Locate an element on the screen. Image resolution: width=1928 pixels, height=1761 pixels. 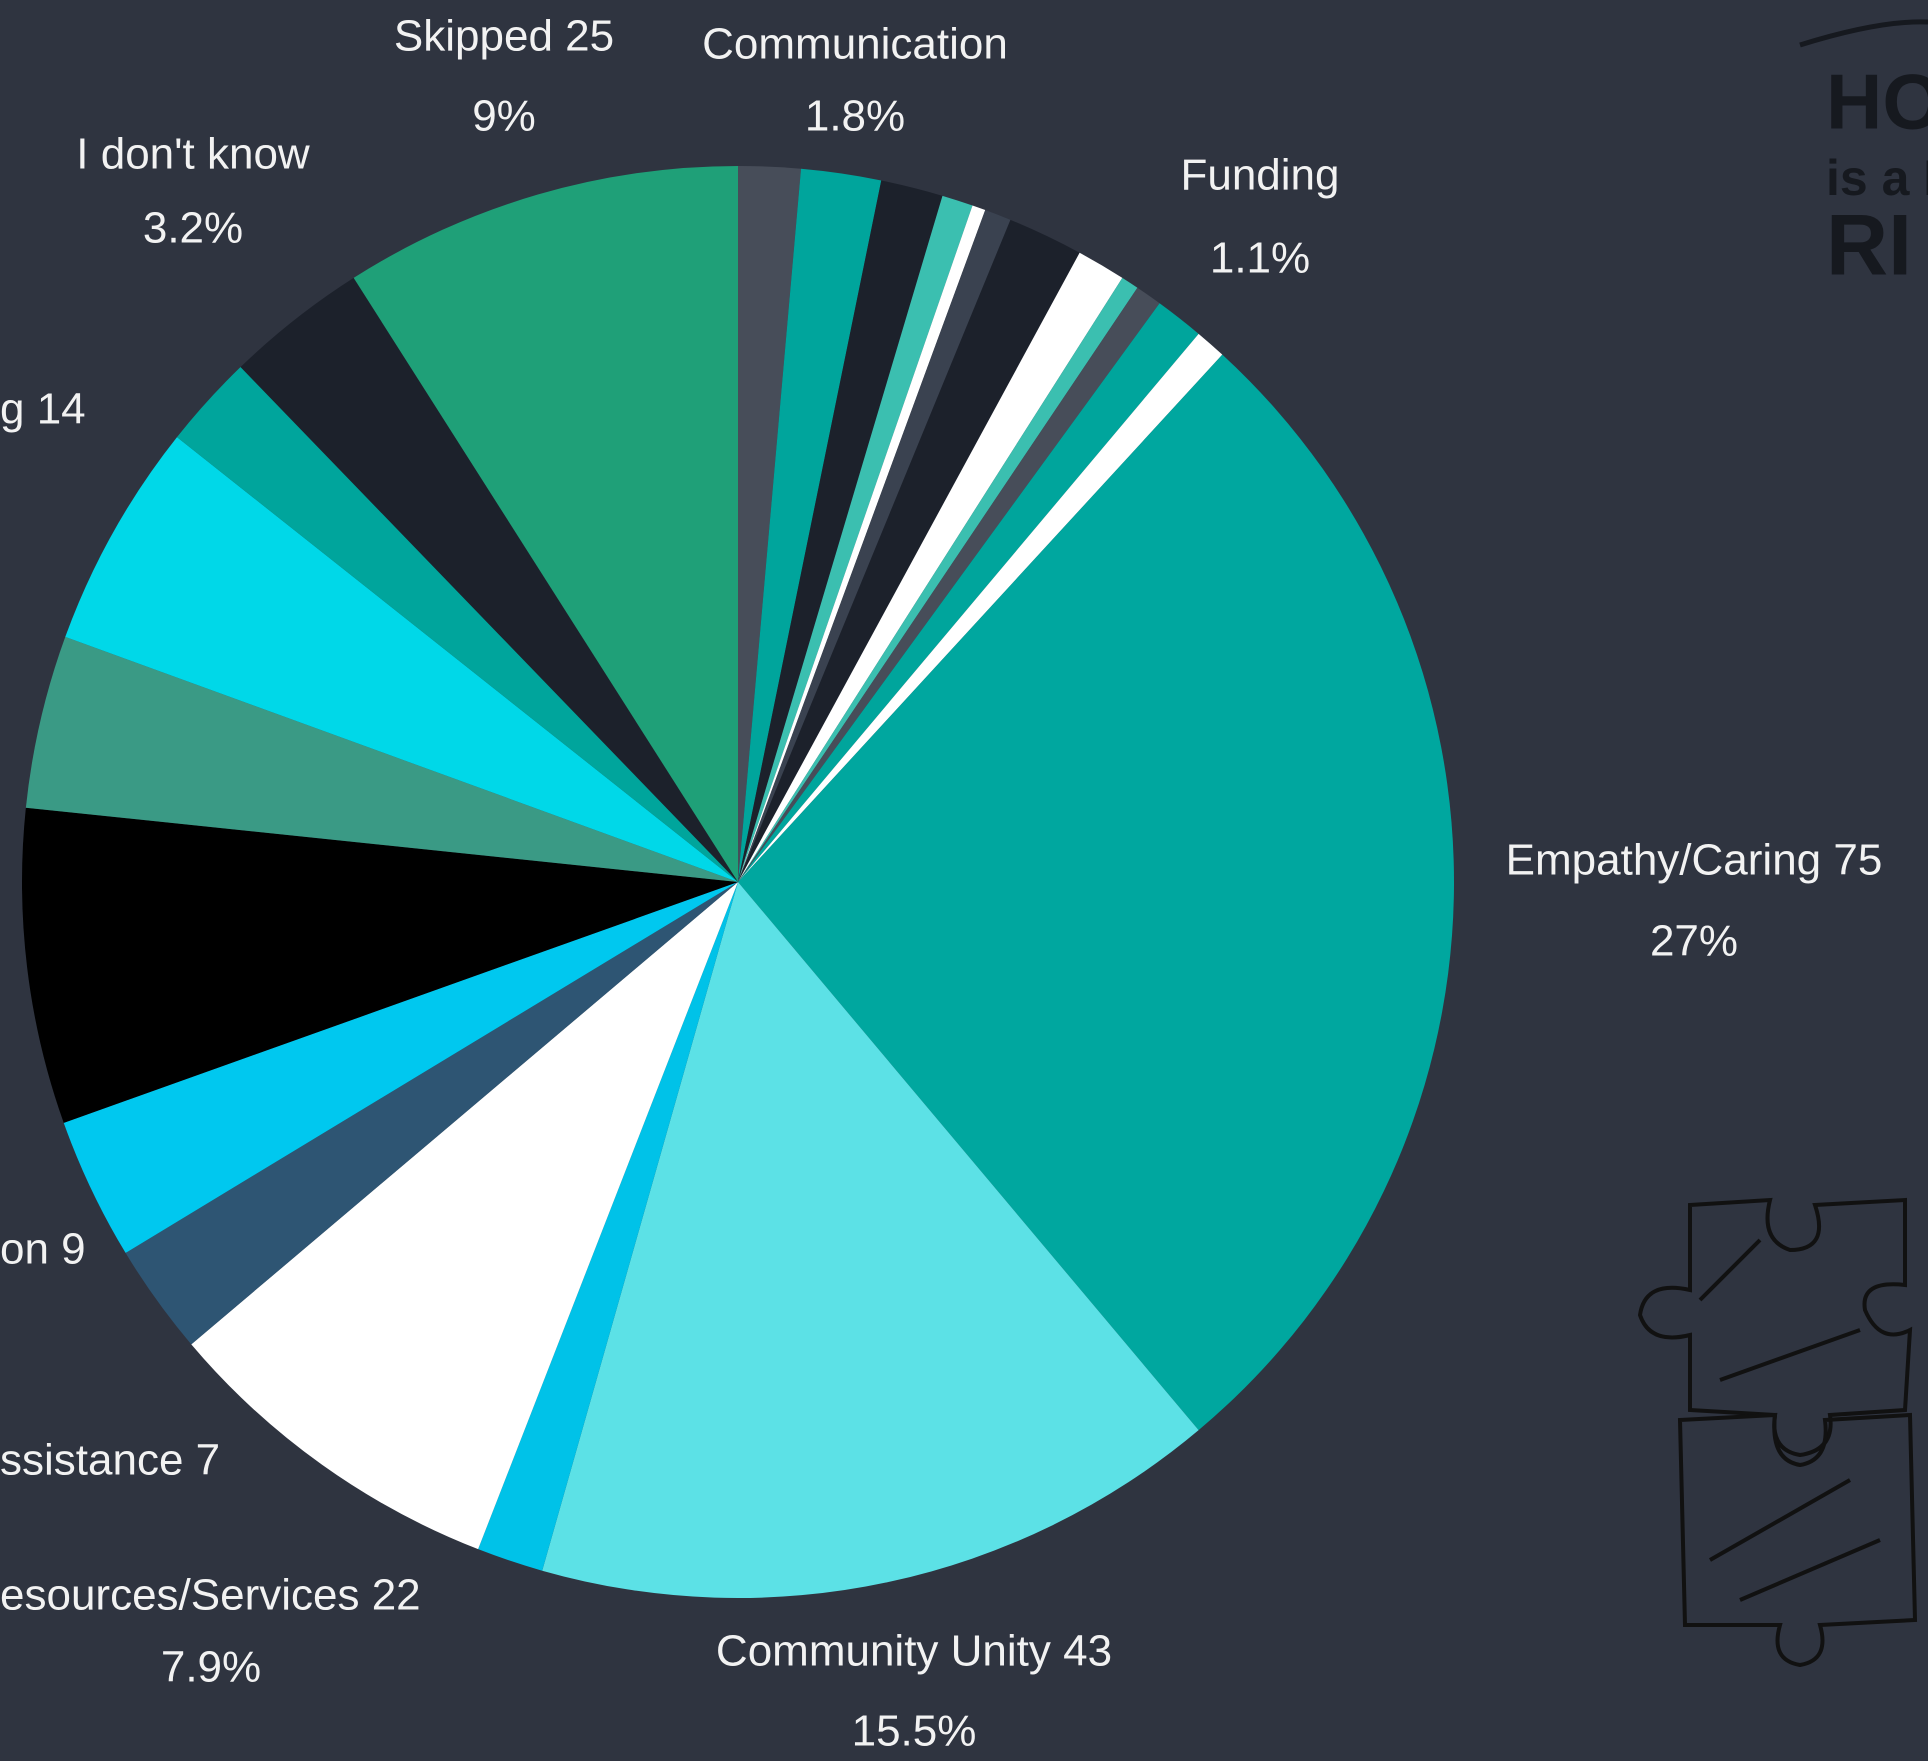
puzzle-icon is located at coordinates (1777, 1432).